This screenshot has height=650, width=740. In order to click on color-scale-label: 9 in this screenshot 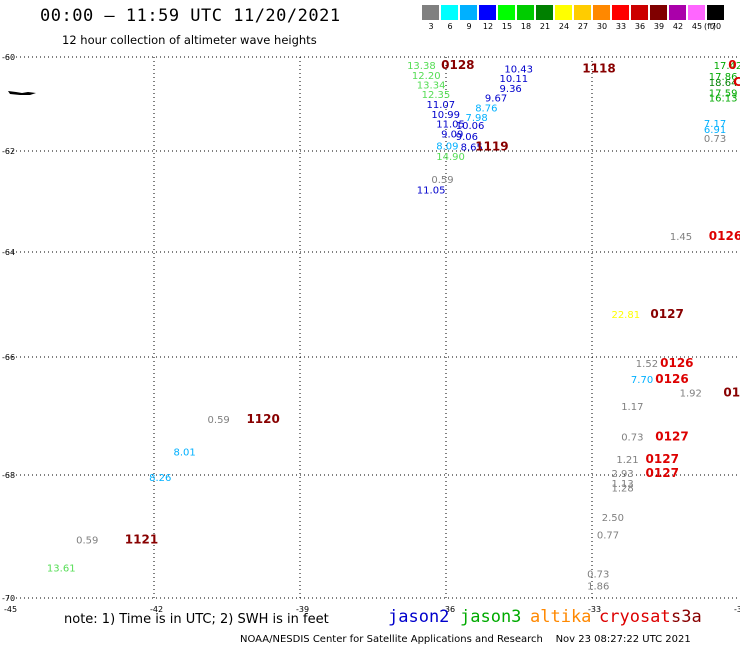, I will do `click(469, 26)`.